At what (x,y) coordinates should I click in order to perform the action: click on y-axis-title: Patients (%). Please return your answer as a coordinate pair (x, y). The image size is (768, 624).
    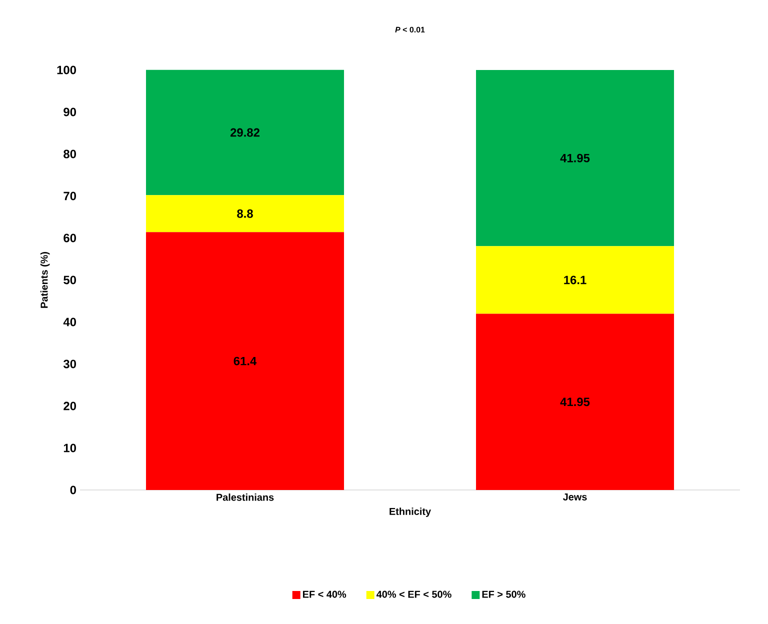
    Looking at the image, I should click on (45, 280).